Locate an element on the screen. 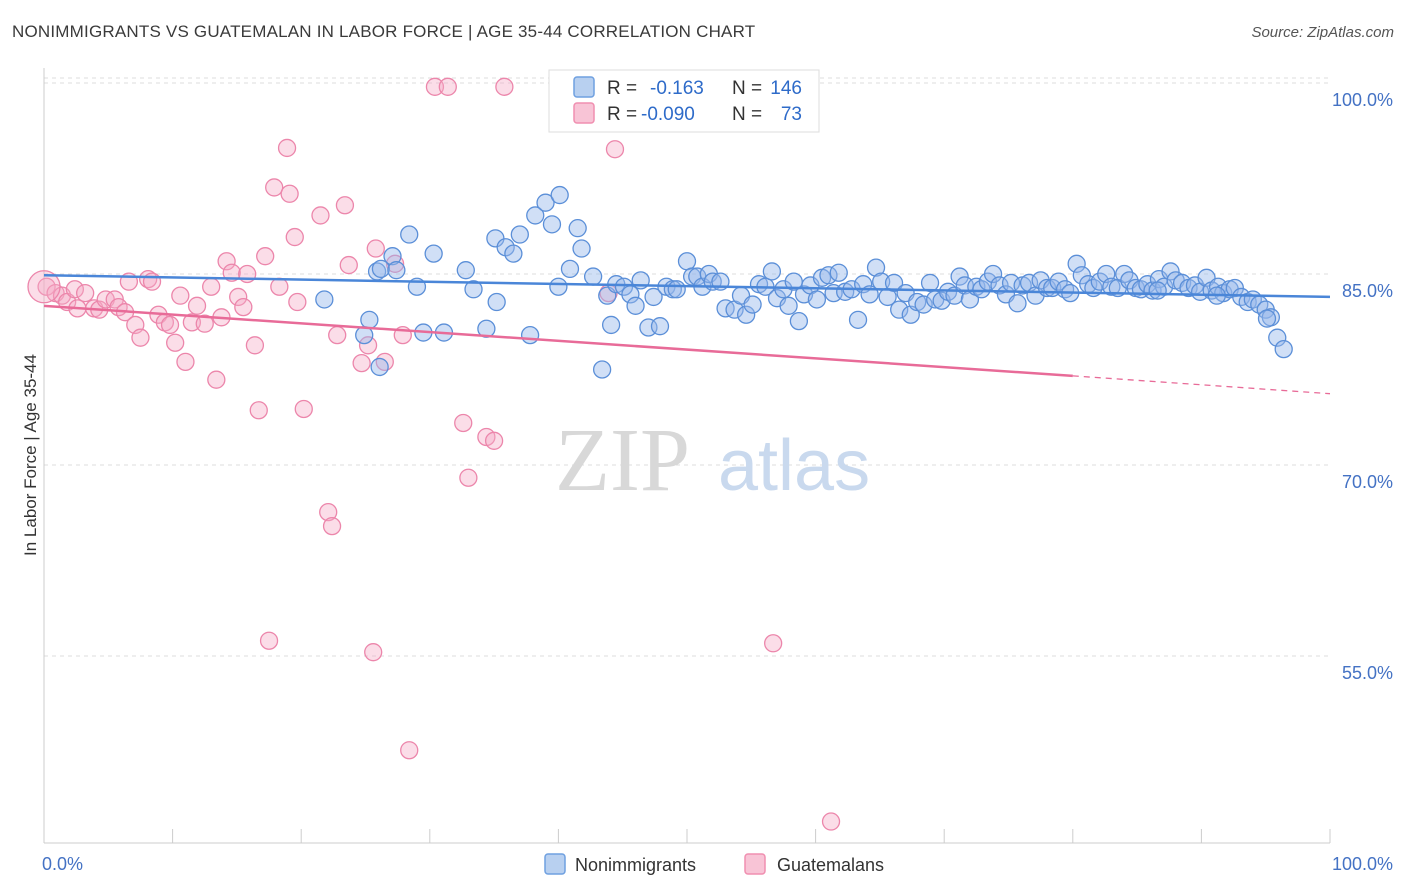 Image resolution: width=1406 pixels, height=892 pixels. trend-lines is located at coordinates (687, 334).